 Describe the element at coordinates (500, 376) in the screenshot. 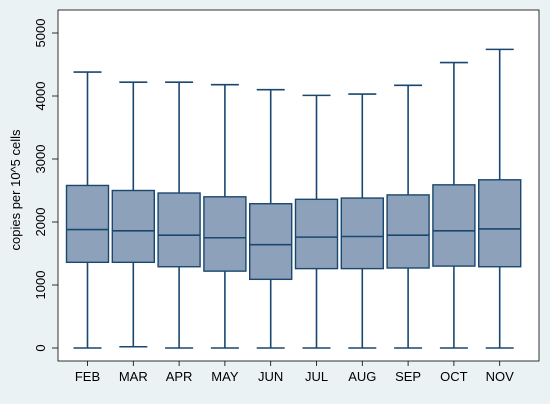

I see `x-tick-label-nov: NOV` at that location.